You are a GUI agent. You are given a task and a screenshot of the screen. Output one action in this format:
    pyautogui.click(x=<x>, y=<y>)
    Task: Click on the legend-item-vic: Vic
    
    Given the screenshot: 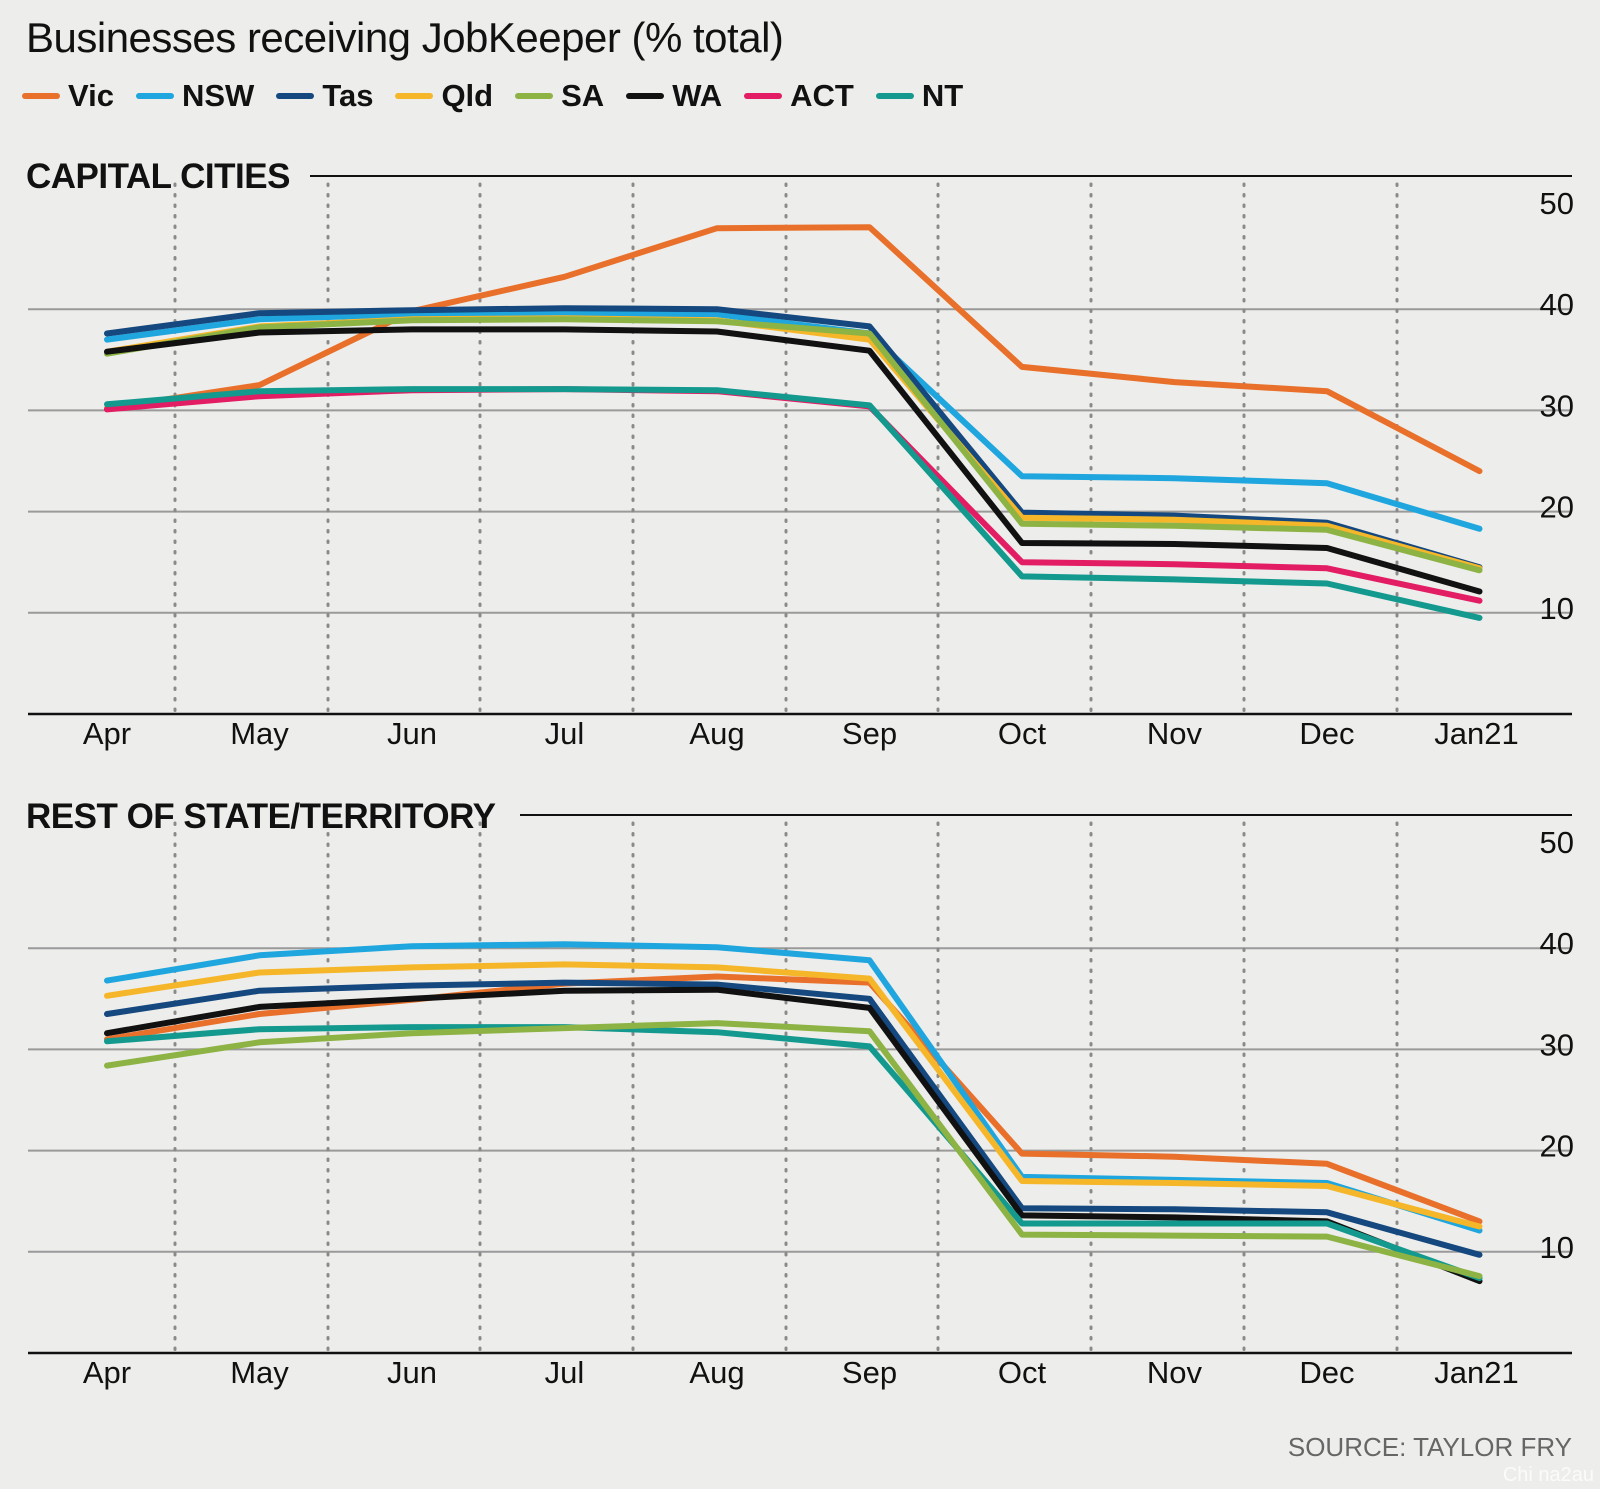 What is the action you would take?
    pyautogui.click(x=68, y=96)
    